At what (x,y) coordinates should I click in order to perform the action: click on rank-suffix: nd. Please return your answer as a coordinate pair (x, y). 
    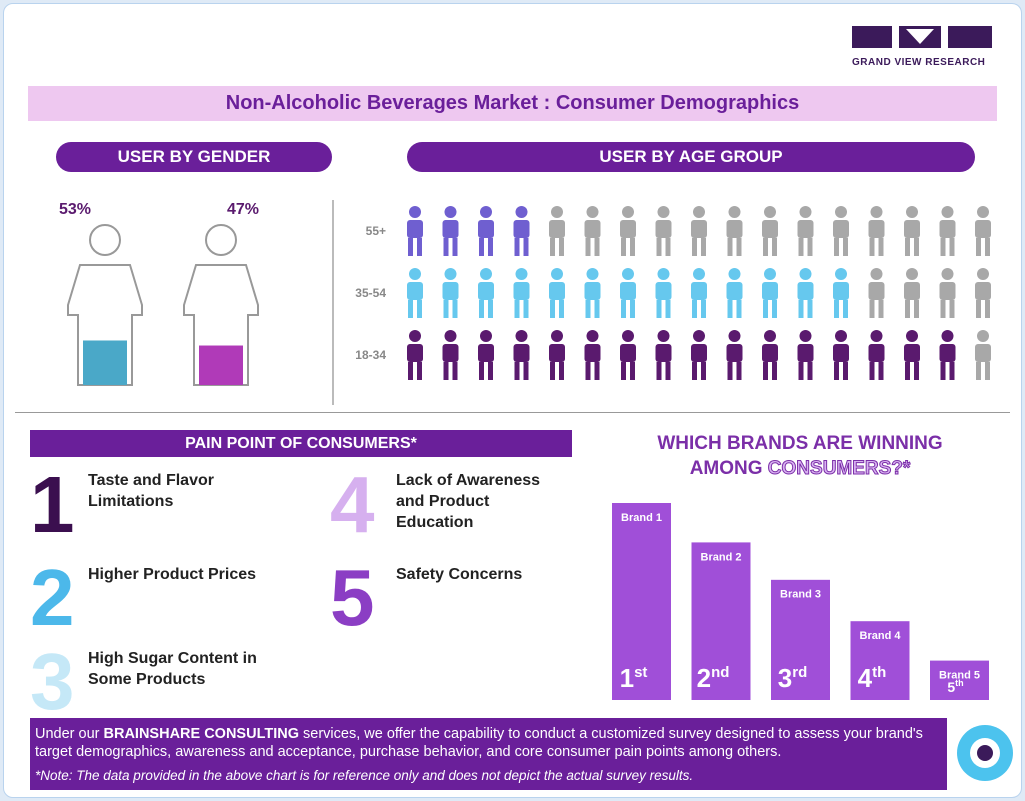
    Looking at the image, I should click on (720, 672).